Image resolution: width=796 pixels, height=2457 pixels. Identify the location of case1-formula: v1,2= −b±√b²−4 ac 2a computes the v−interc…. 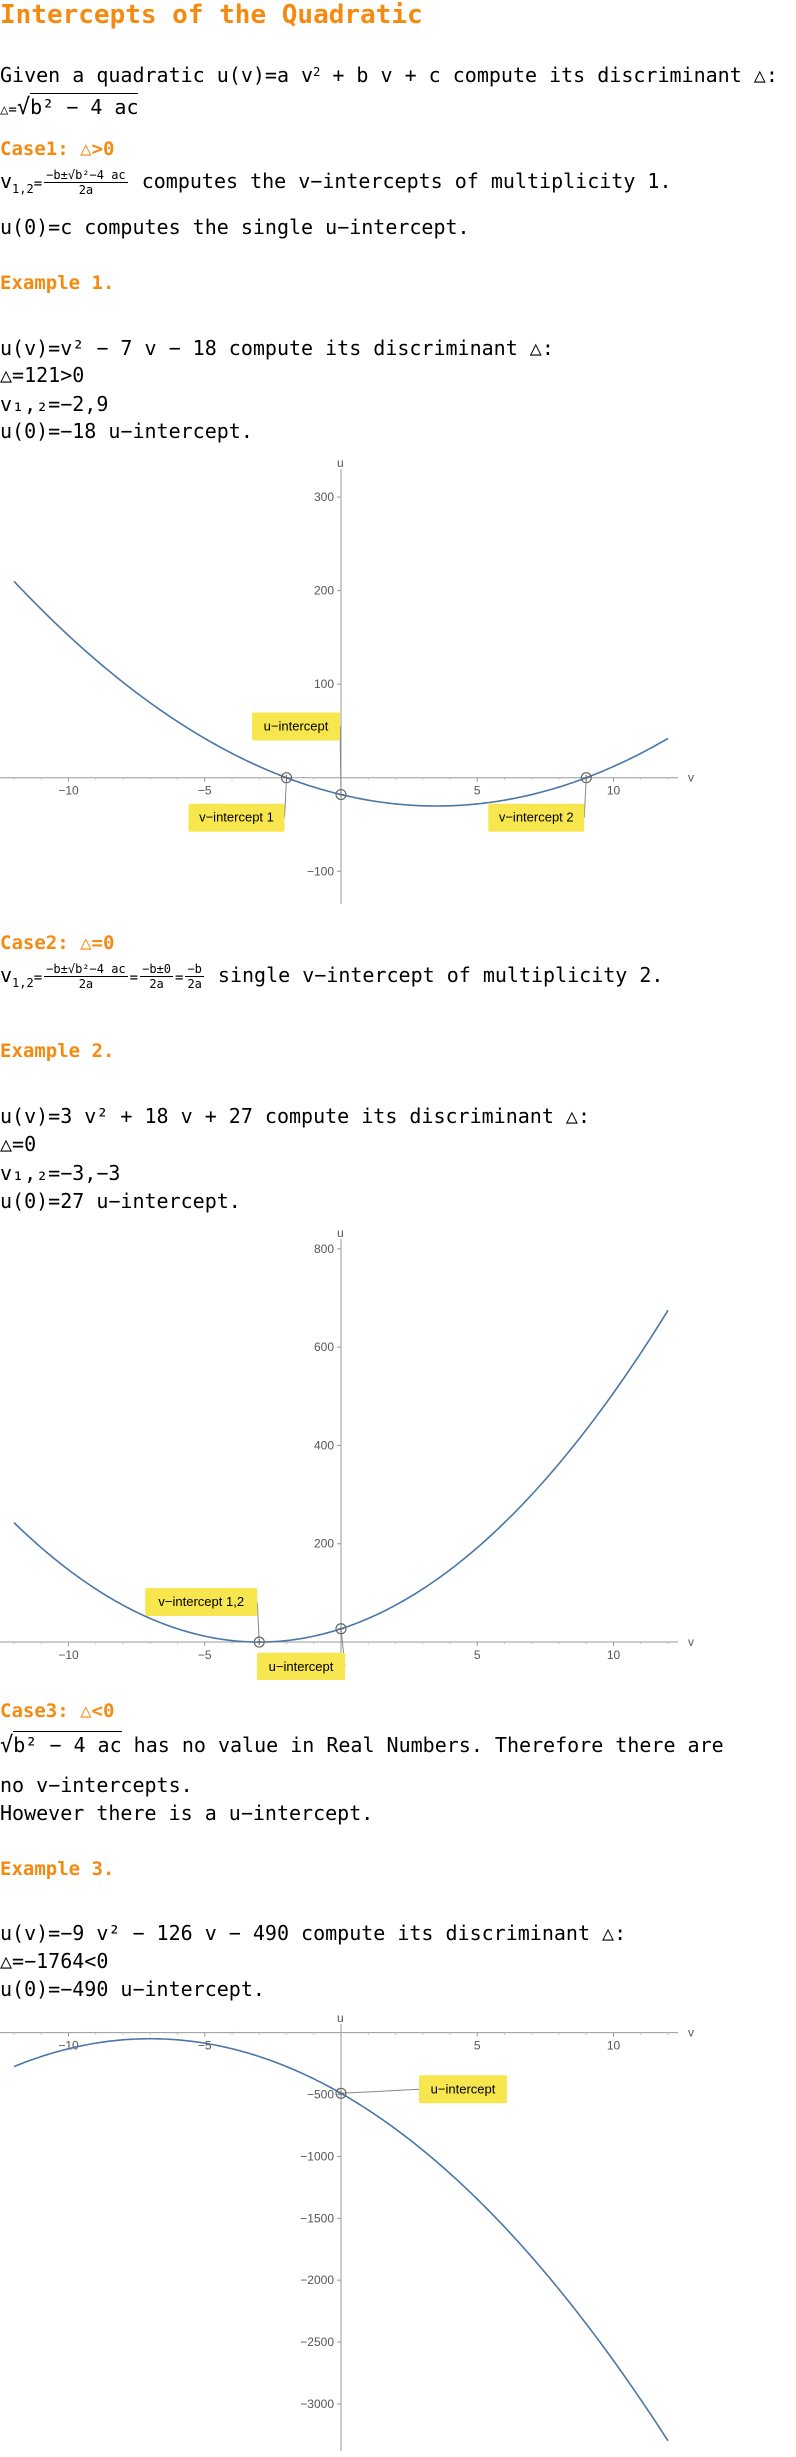
(336, 182).